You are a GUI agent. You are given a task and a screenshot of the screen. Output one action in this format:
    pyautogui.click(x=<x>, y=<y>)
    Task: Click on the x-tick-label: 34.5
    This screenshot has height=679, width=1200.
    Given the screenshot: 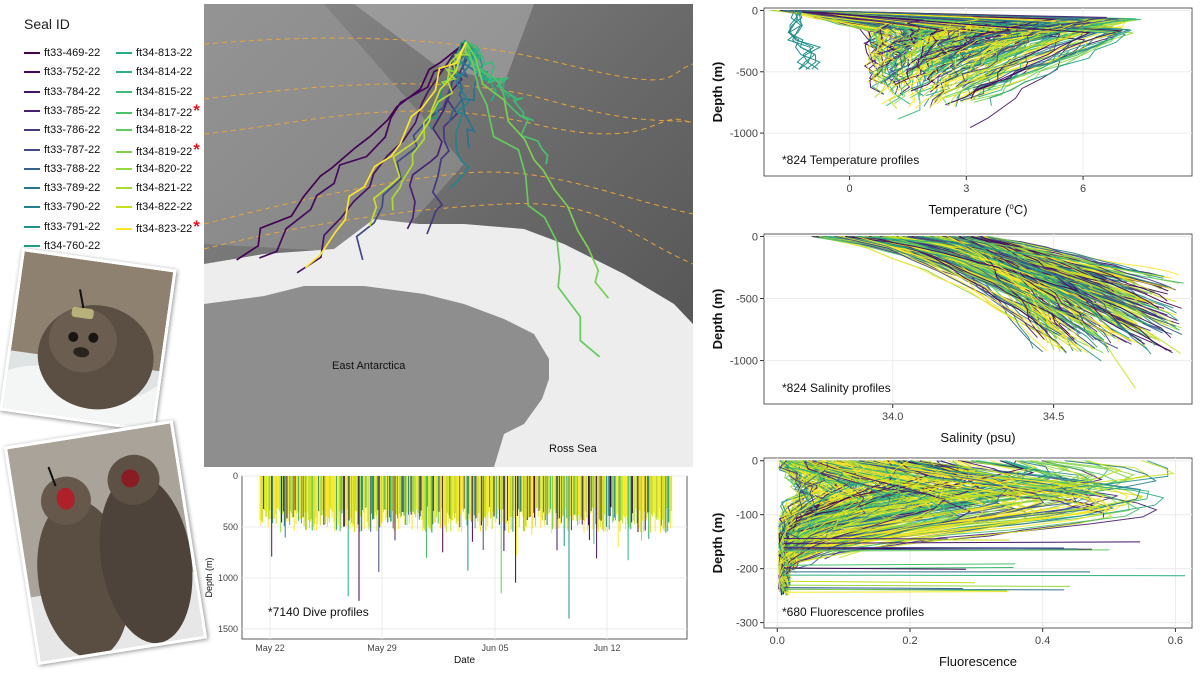 What is the action you would take?
    pyautogui.click(x=1053, y=417)
    